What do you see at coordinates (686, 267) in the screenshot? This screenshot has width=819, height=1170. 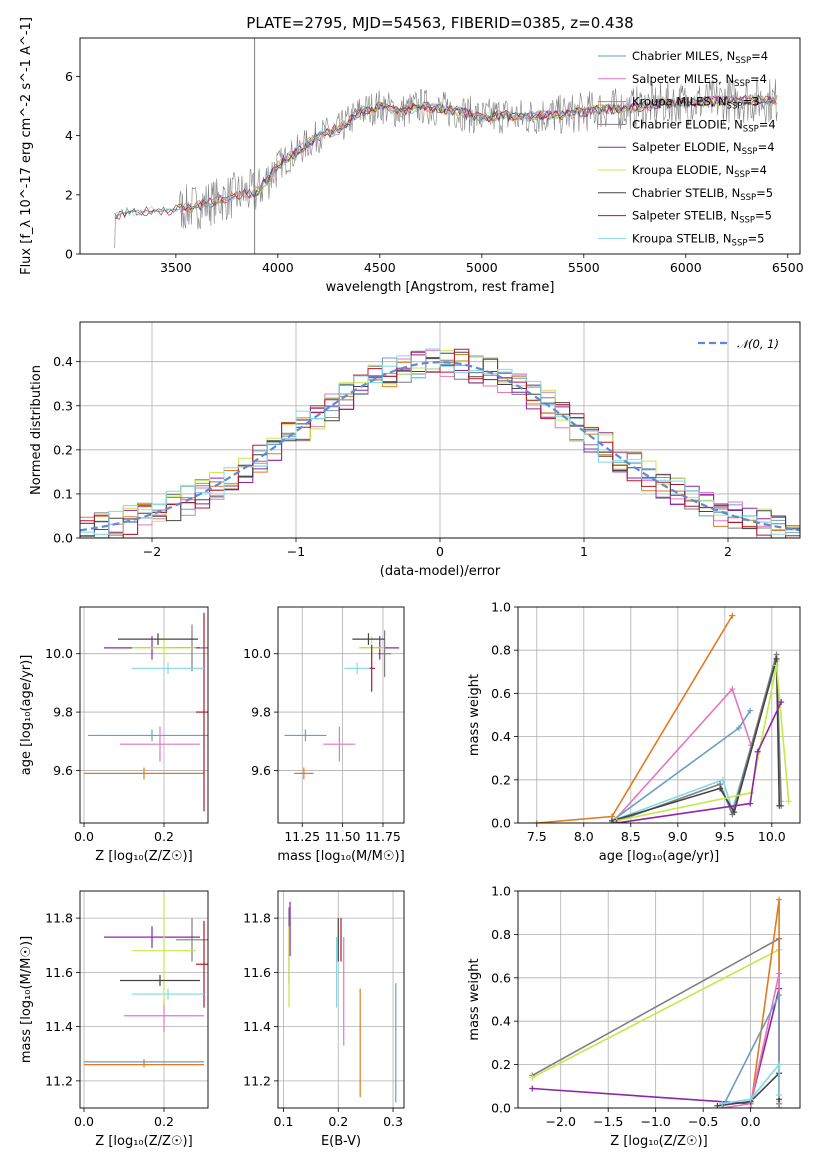 I see `x-tick-label: 6000` at bounding box center [686, 267].